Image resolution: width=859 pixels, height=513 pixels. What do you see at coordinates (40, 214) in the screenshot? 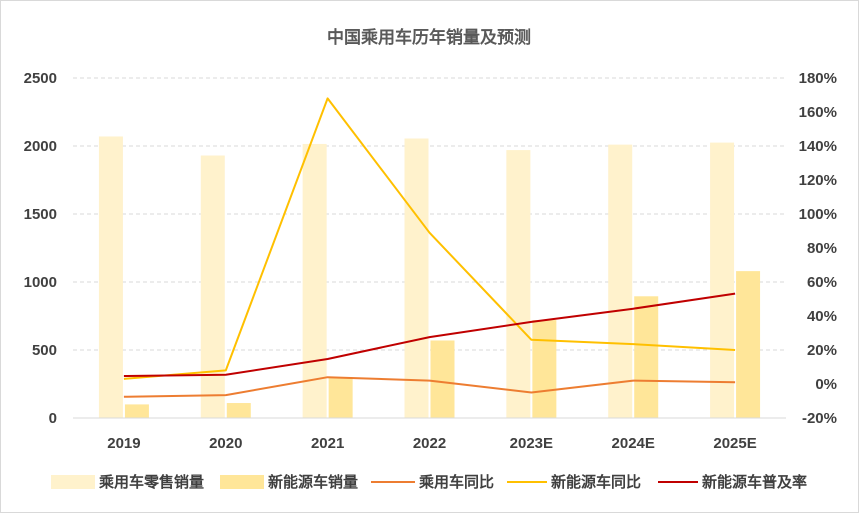
I see `left-tick-label: 1500` at bounding box center [40, 214].